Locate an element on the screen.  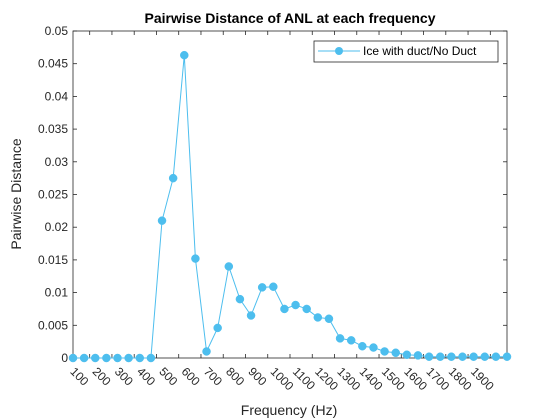
y-tick-label: 0 is located at coordinates (64, 358).